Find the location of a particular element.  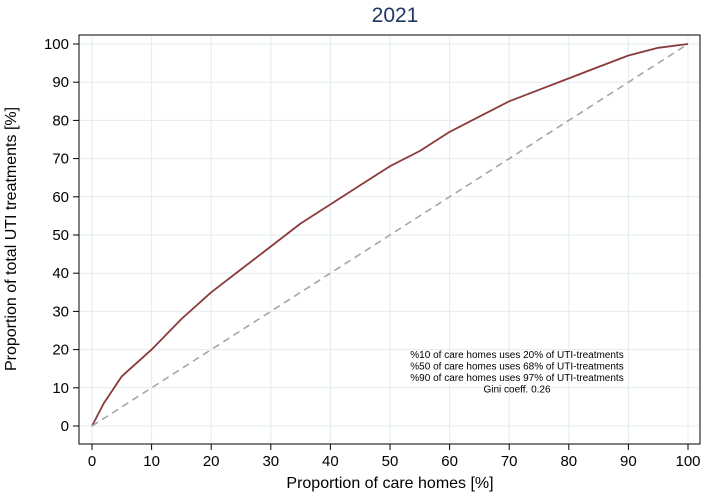

y-tick-label: 40 is located at coordinates (60, 273).